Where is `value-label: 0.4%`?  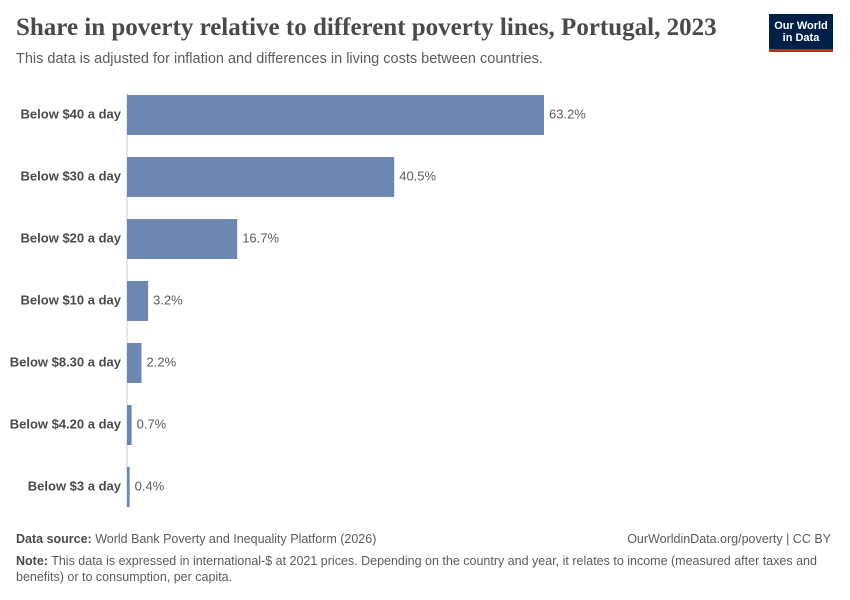 value-label: 0.4% is located at coordinates (150, 485).